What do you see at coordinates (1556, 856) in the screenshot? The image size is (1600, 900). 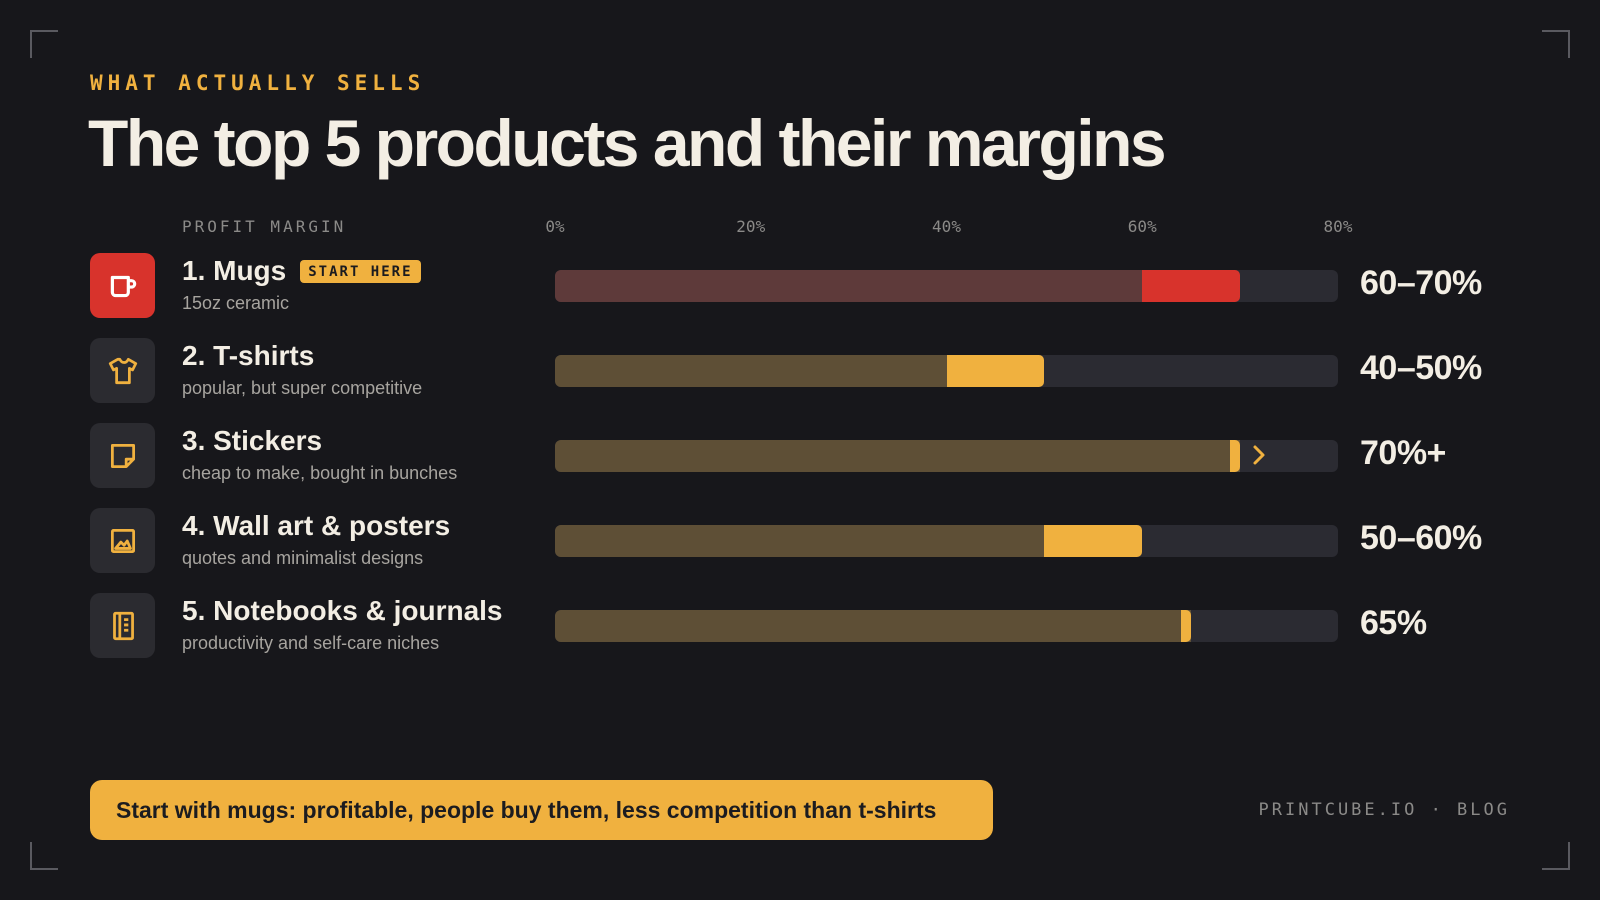 I see `frame-corner-bottom-right` at bounding box center [1556, 856].